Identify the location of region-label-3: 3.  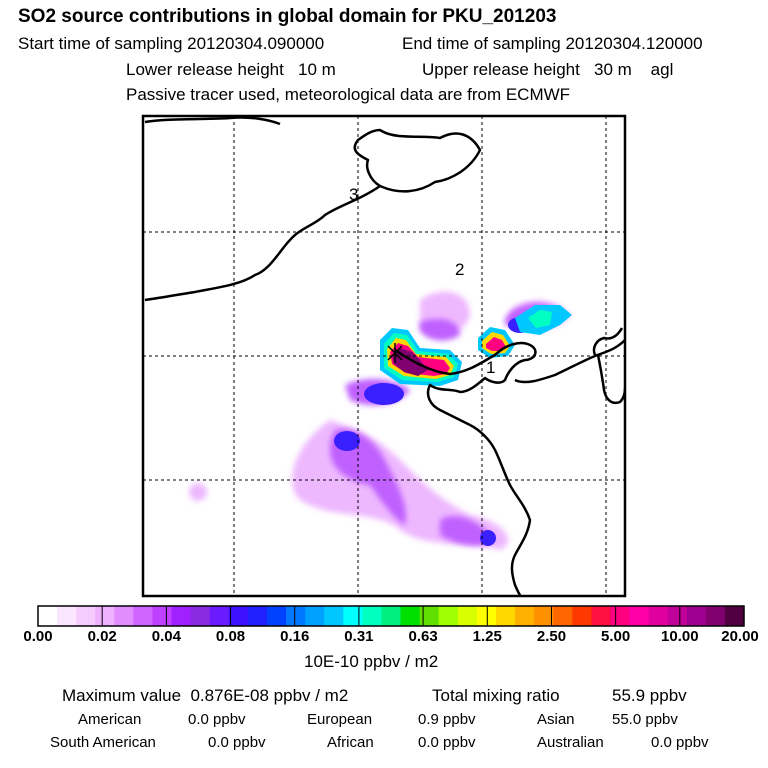
(353, 194).